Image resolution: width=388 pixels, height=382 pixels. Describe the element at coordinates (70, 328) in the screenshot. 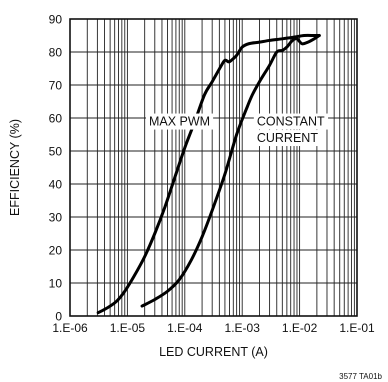

I see `x-tick-label: 1.E-06` at that location.